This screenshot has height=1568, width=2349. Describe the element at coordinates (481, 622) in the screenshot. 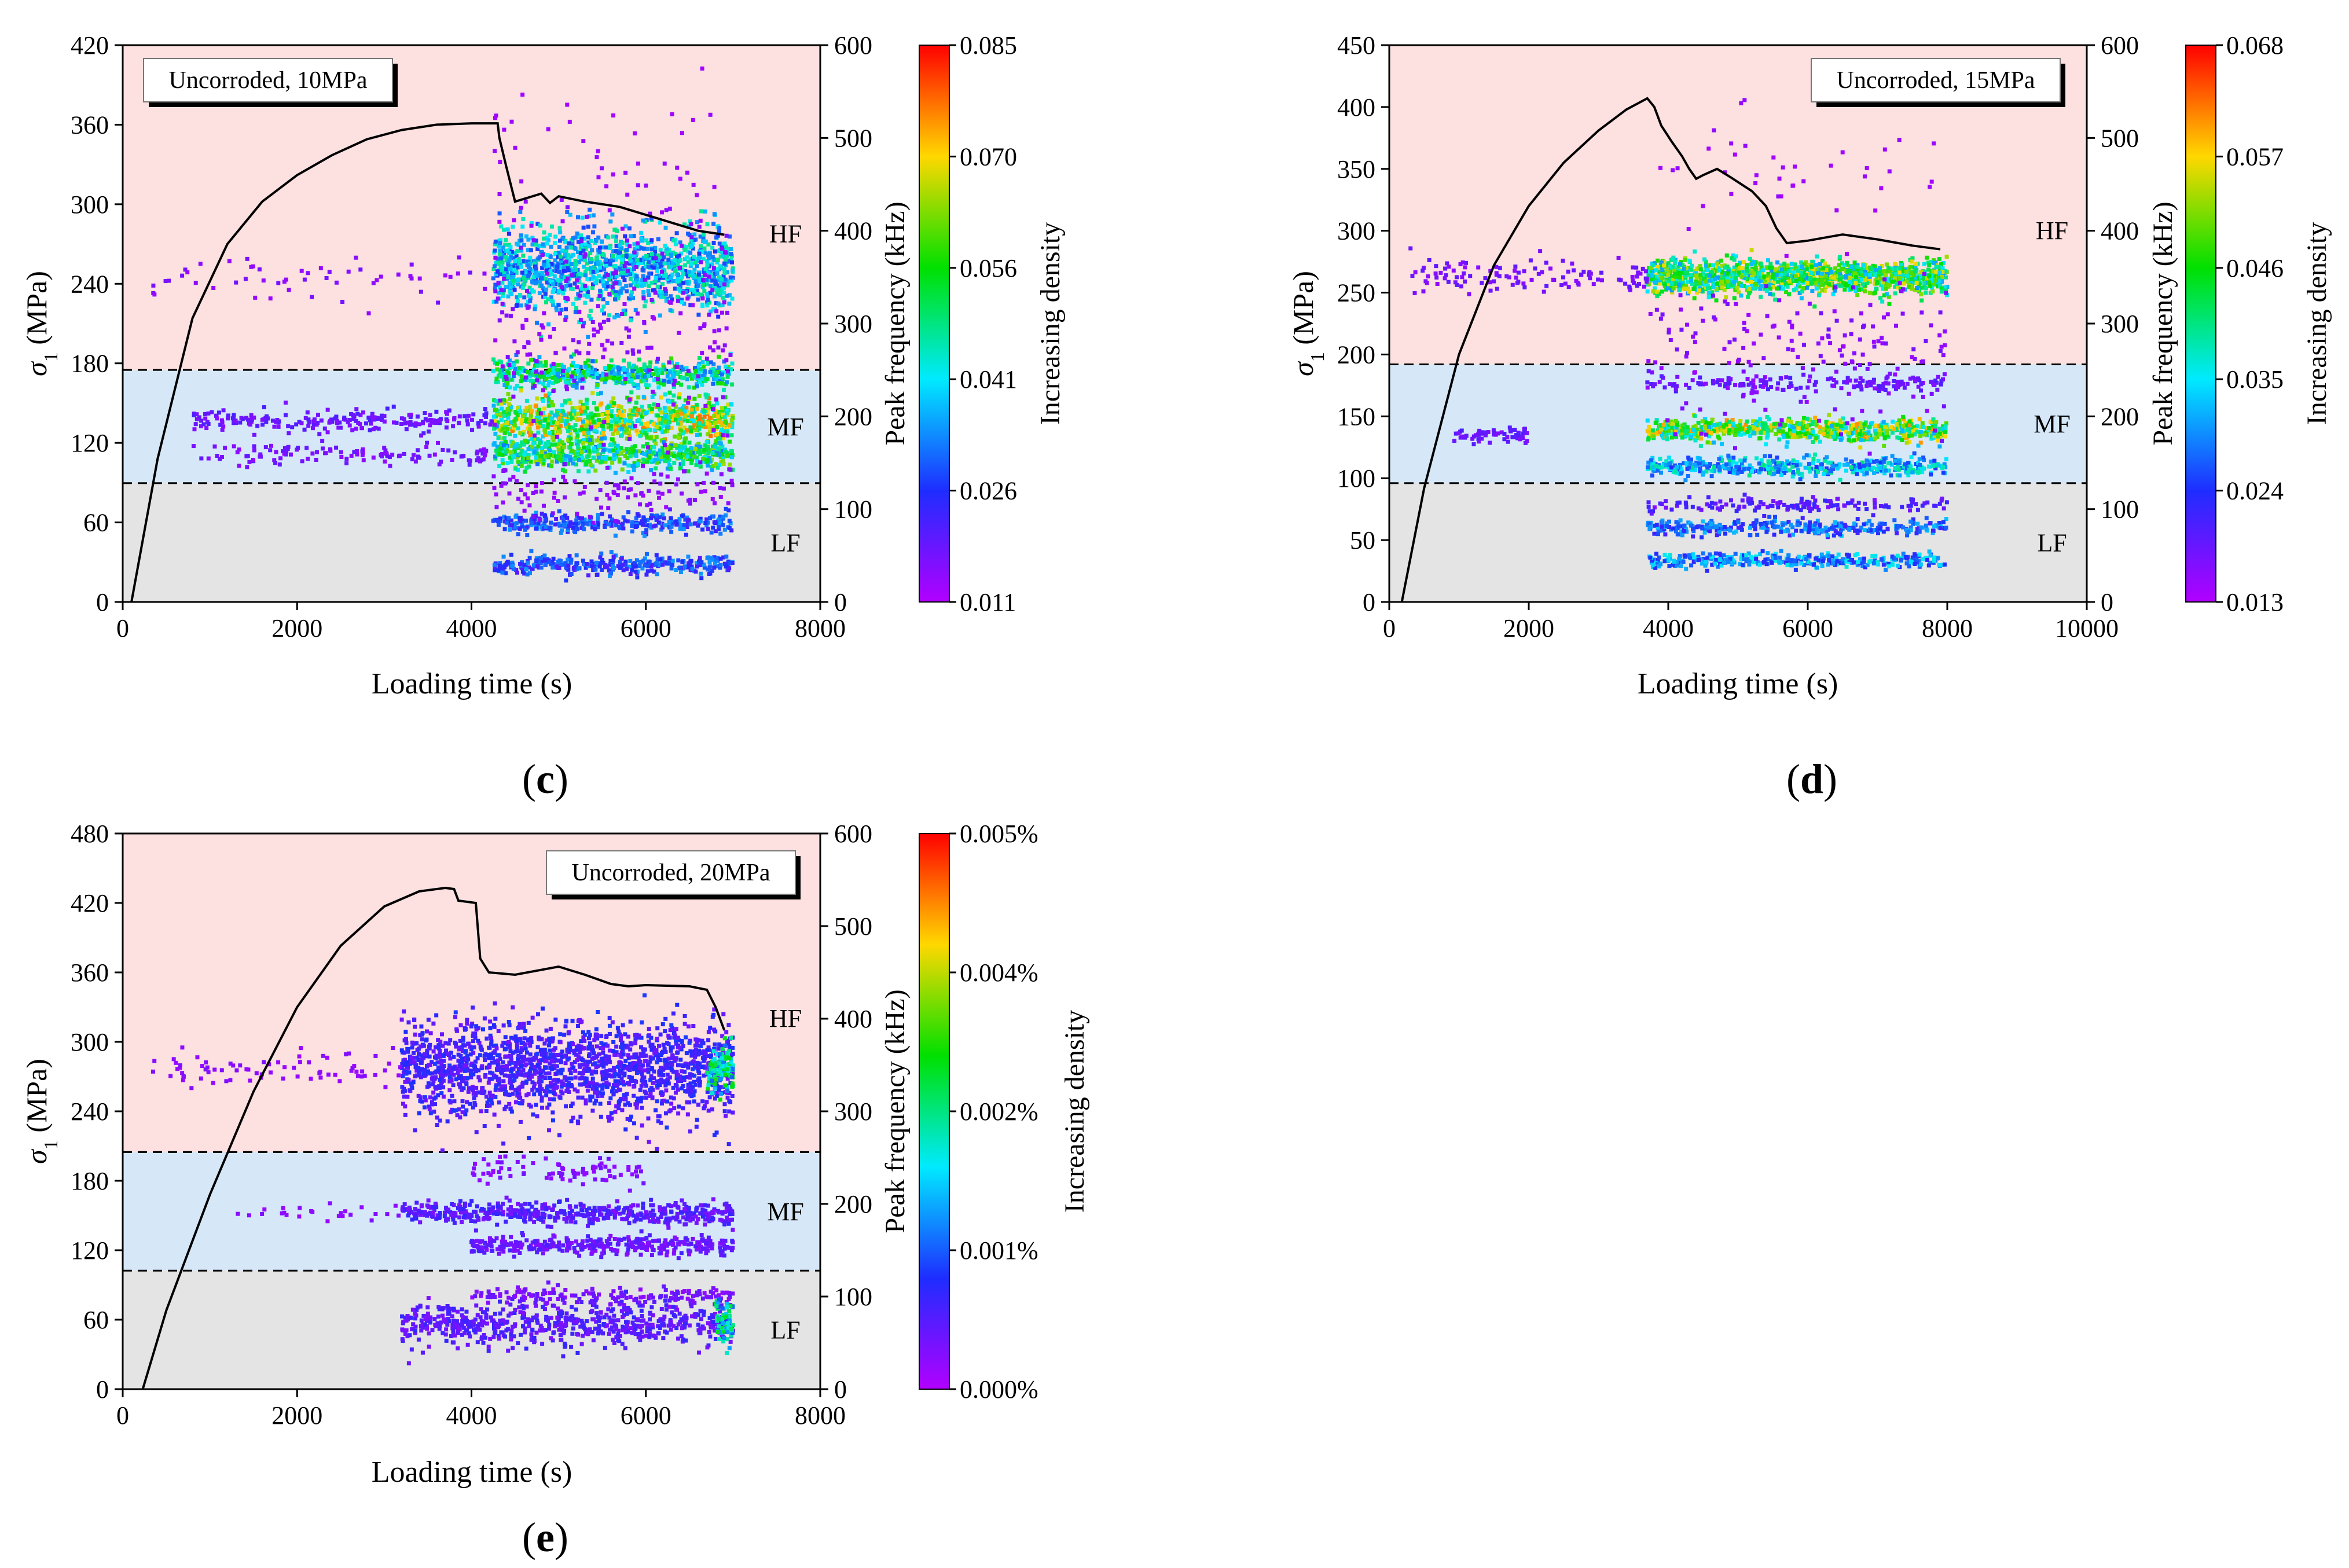

I see `x-ticks: 0 2000 4000 6000 8000` at that location.